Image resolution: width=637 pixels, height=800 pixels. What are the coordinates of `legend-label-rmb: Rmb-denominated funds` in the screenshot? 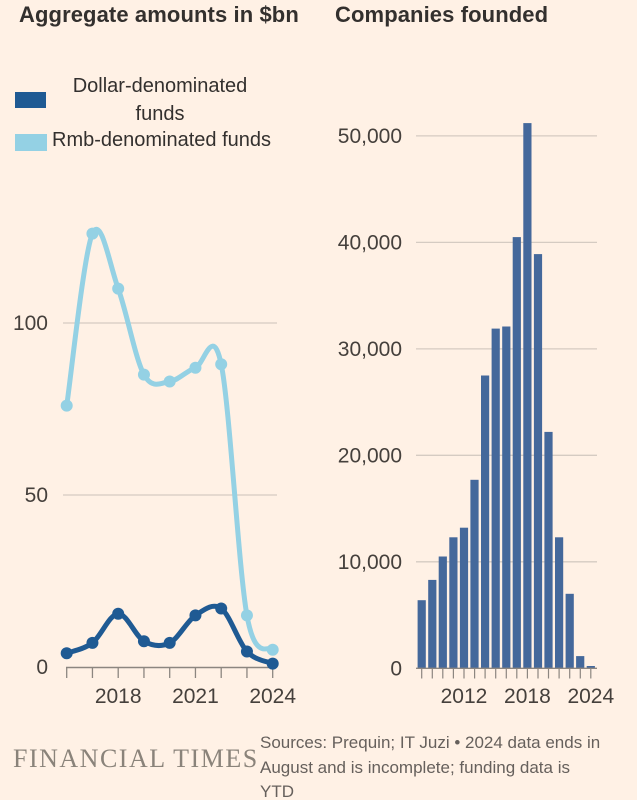 It's located at (162, 140).